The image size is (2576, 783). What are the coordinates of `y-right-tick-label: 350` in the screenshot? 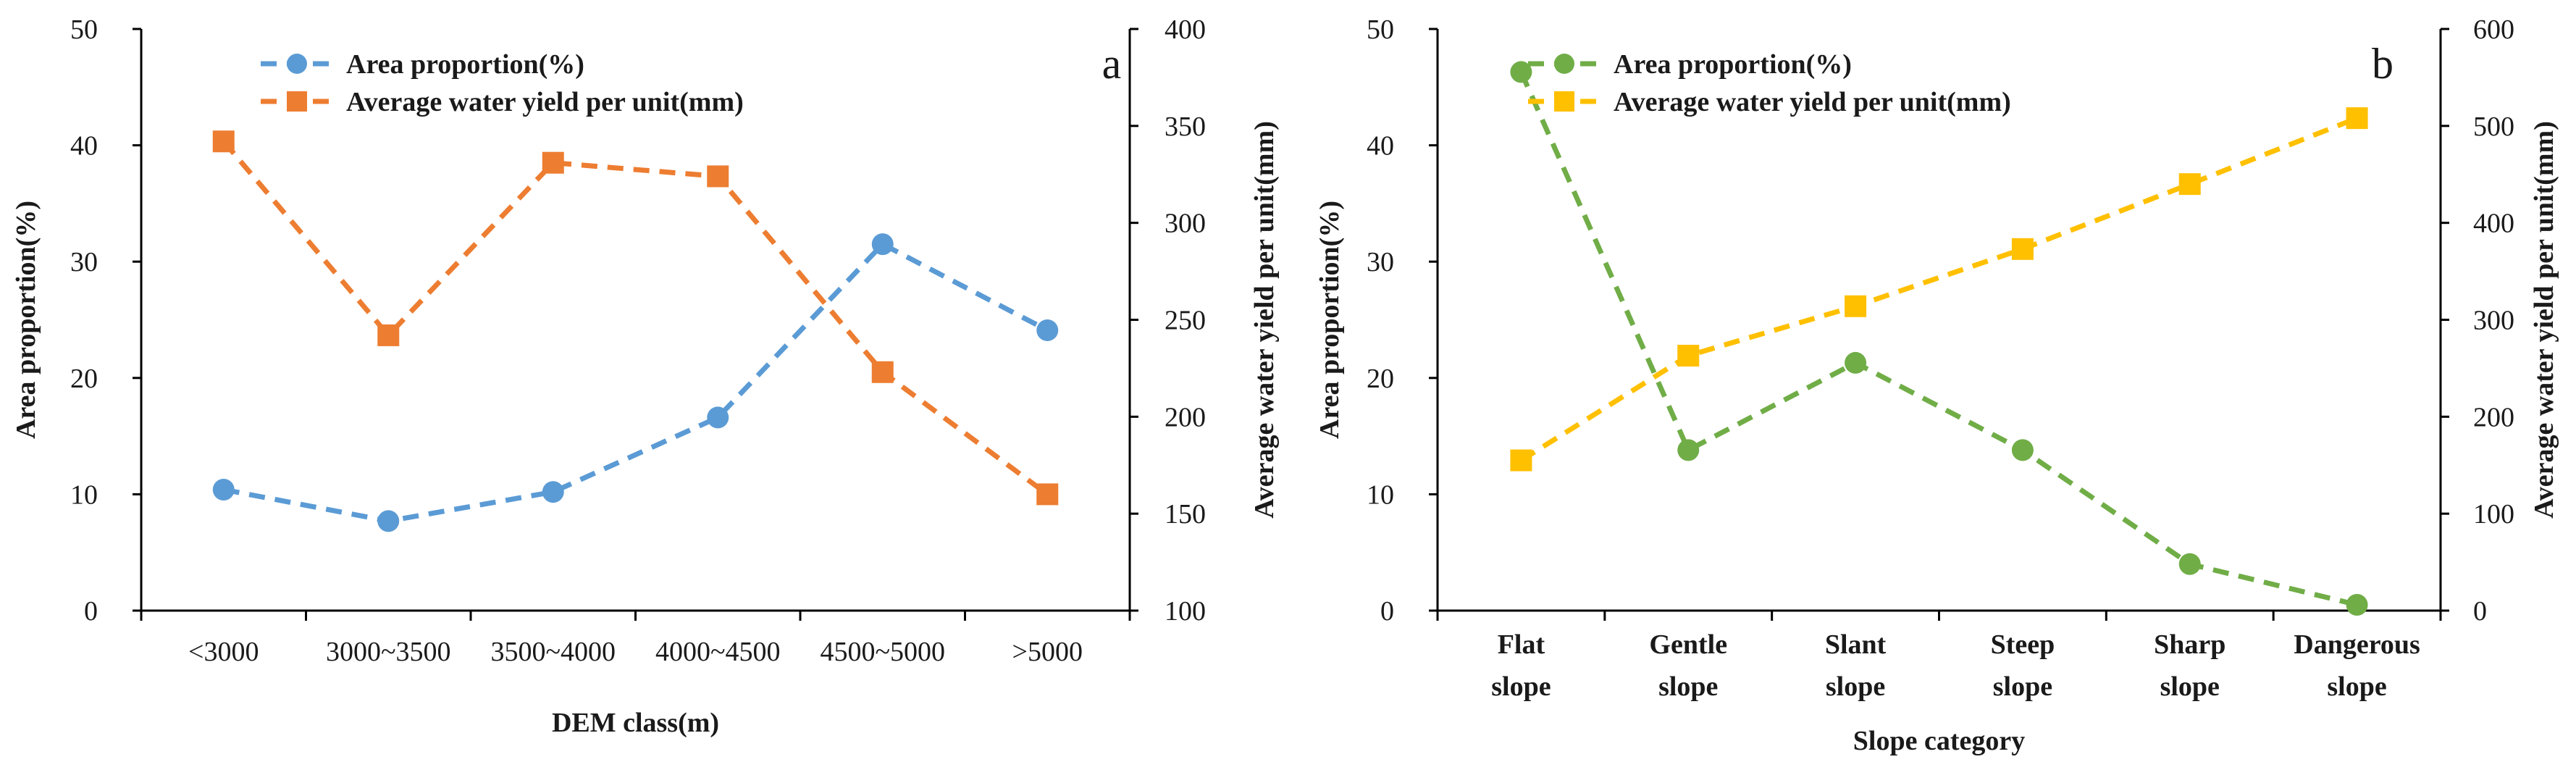 It's located at (1185, 127).